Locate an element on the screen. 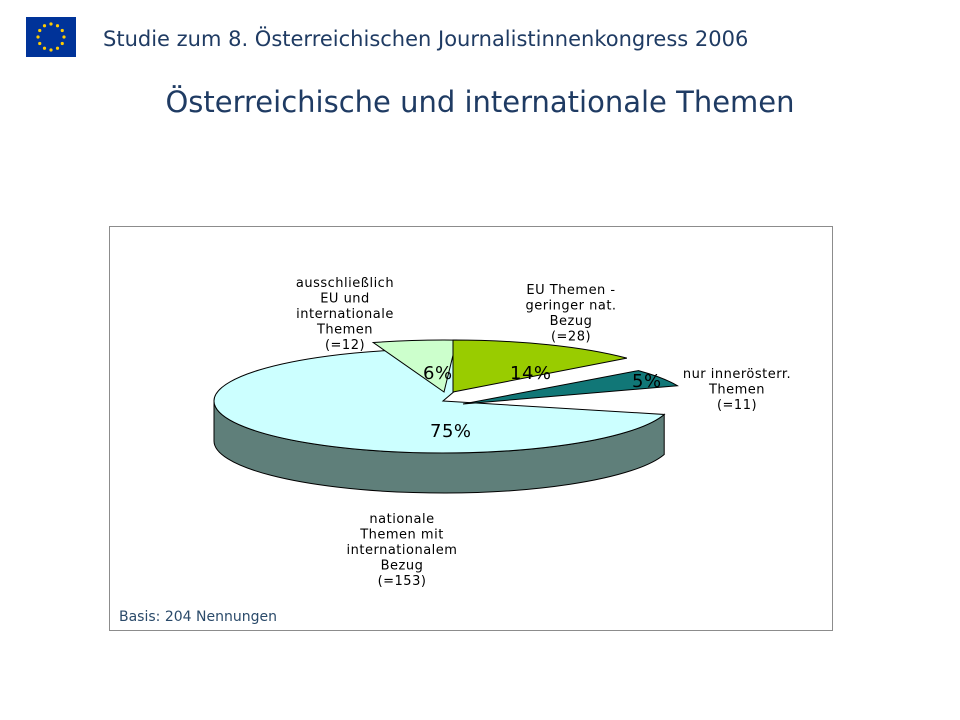  category-label-line: EU und is located at coordinates (345, 299).